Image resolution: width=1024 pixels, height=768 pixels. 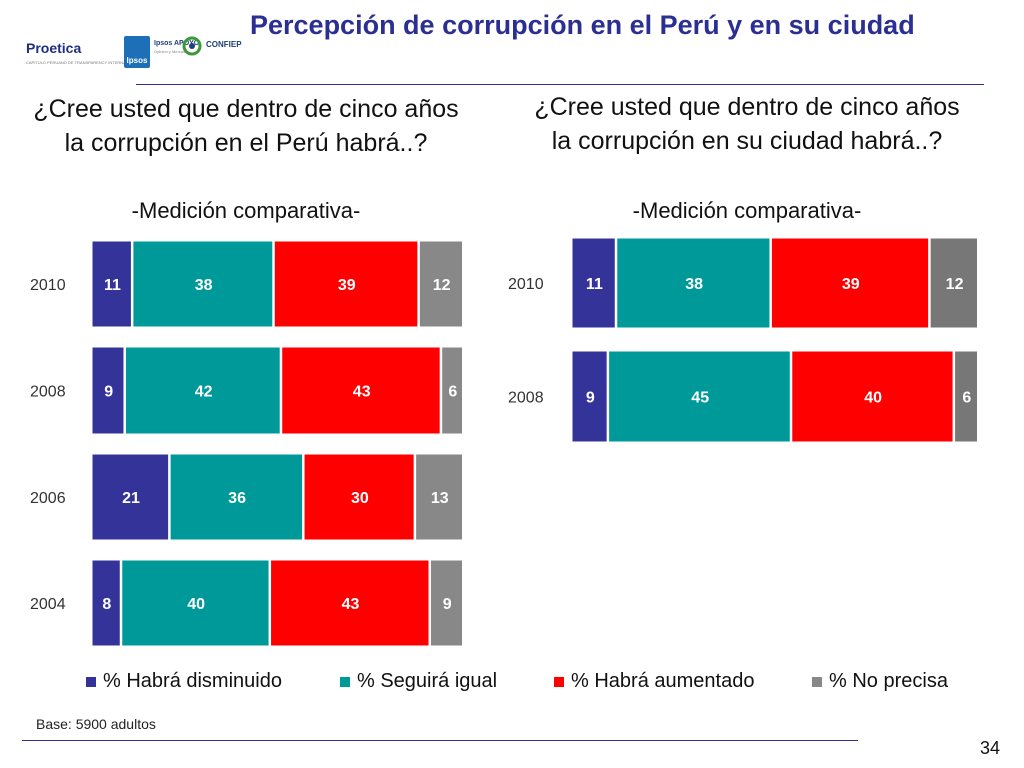 I want to click on left-bar-2008-disminuido, so click(x=108, y=390).